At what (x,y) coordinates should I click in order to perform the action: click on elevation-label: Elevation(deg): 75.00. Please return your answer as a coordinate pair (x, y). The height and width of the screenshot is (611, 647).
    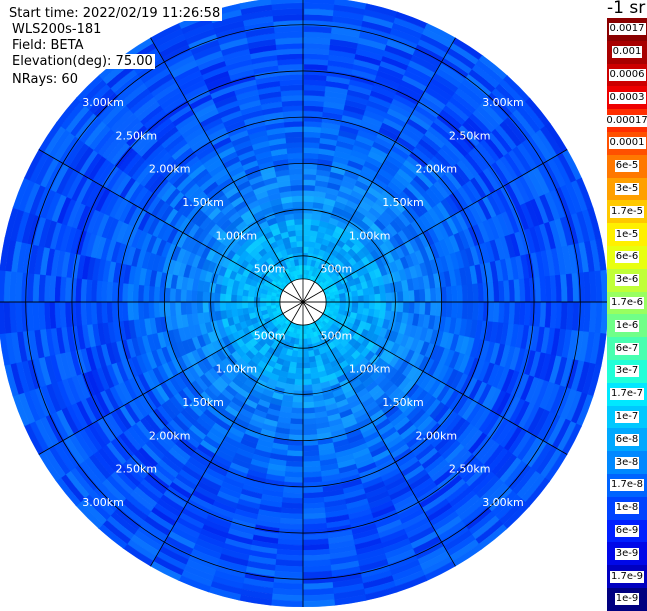
    Looking at the image, I should click on (83, 61).